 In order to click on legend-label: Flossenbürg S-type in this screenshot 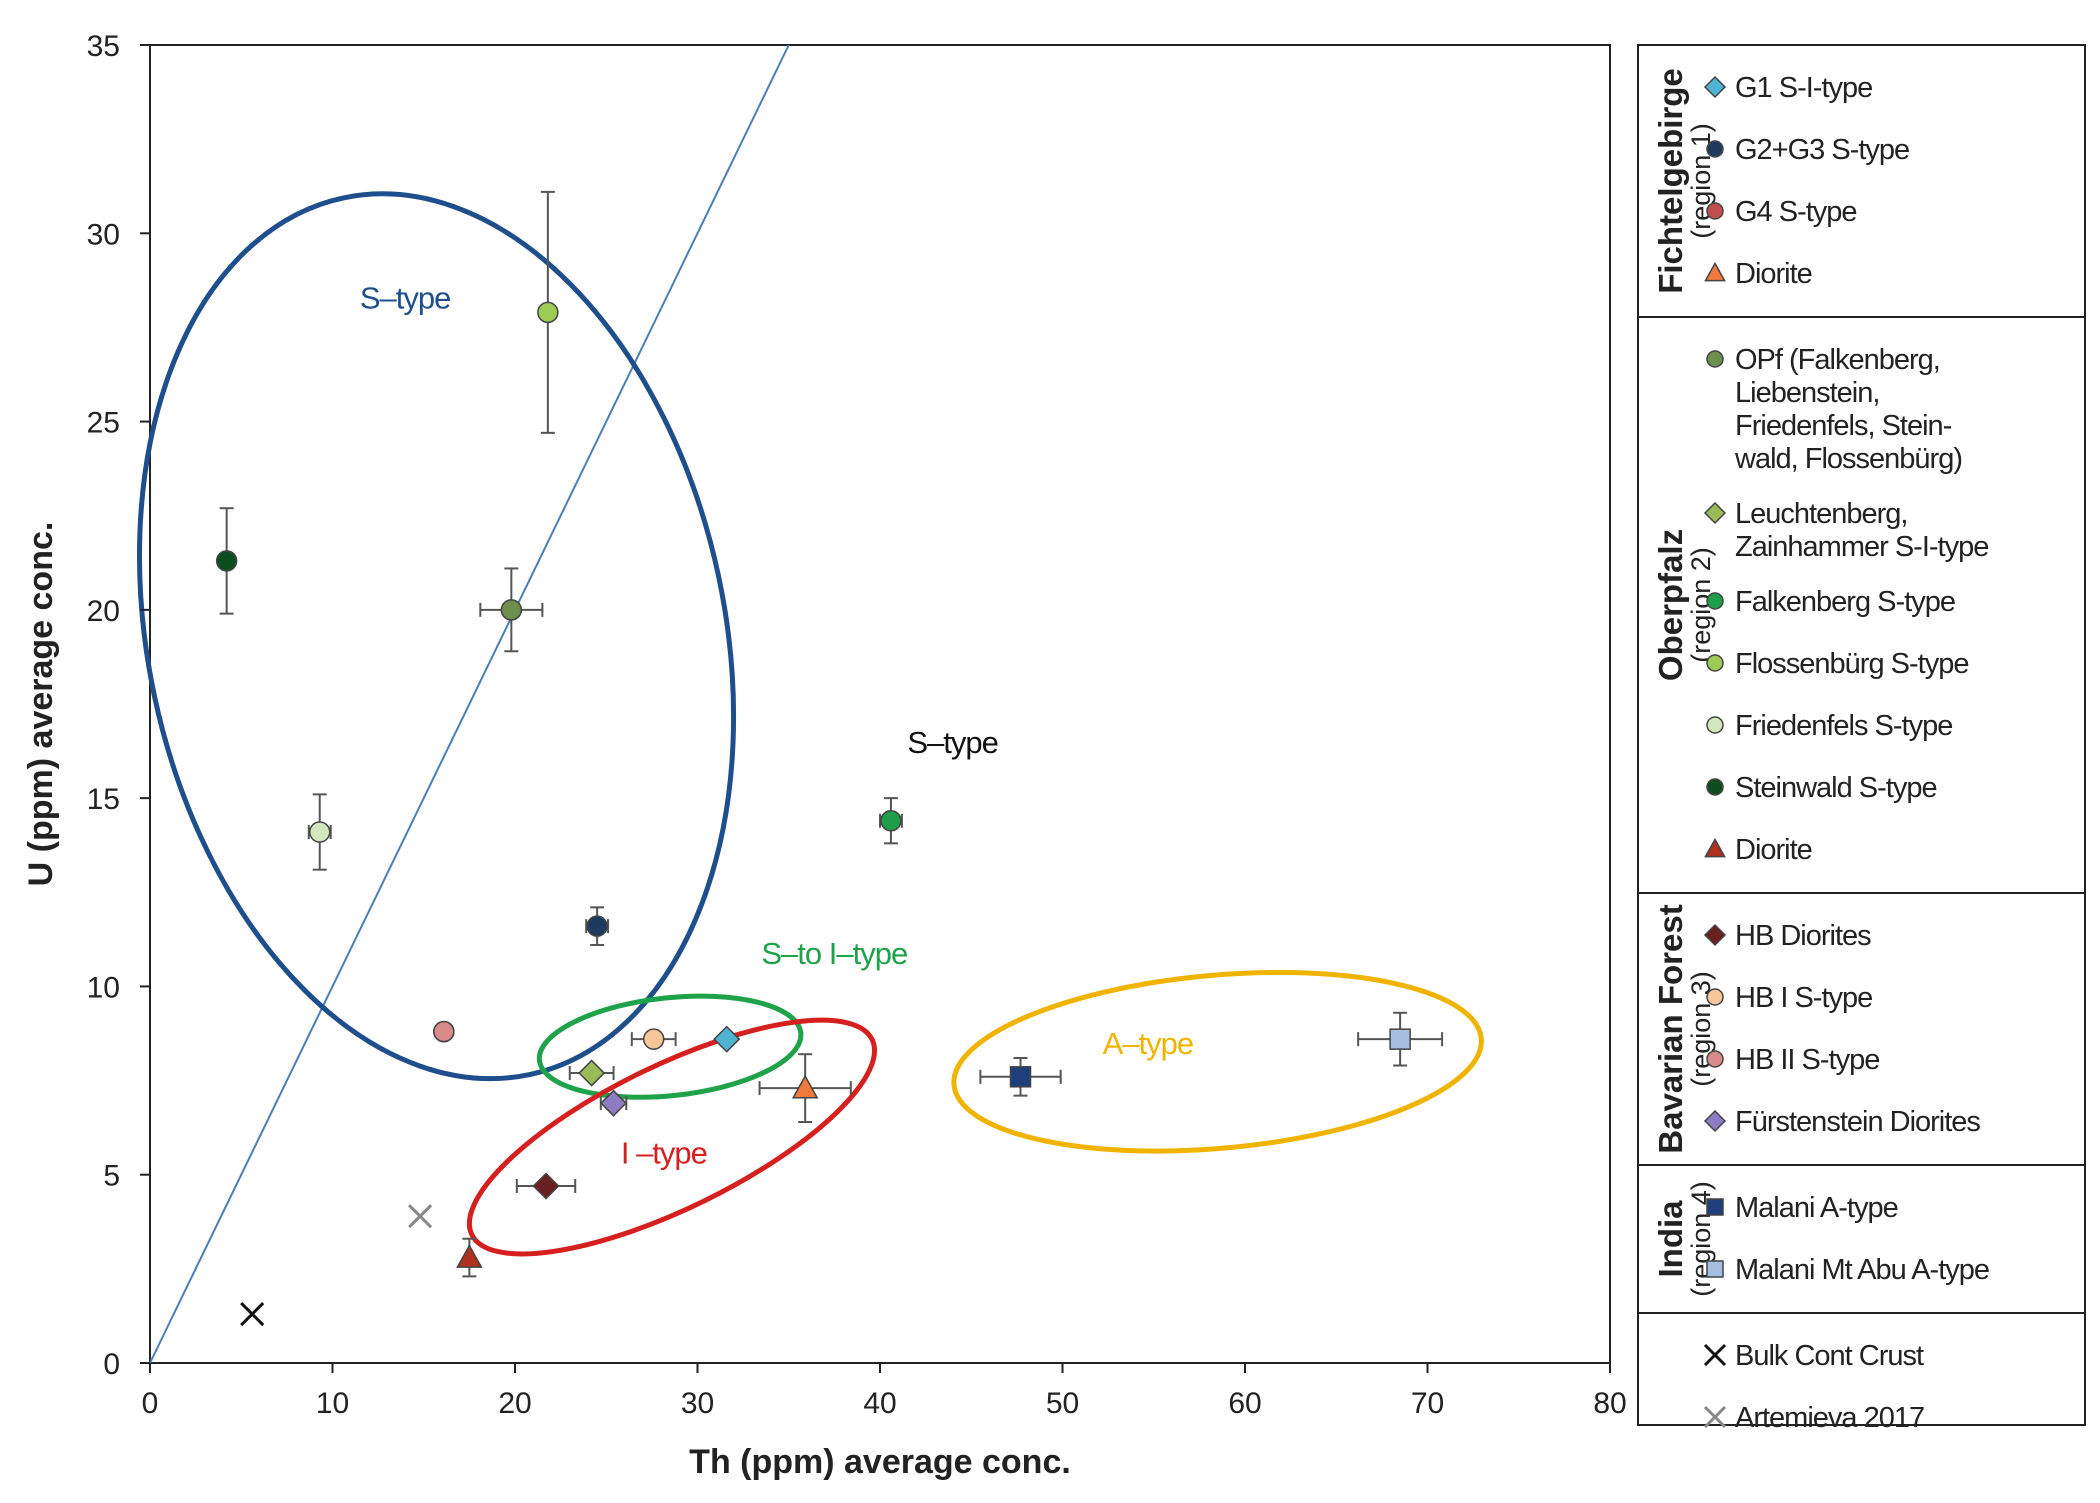, I will do `click(1851, 664)`.